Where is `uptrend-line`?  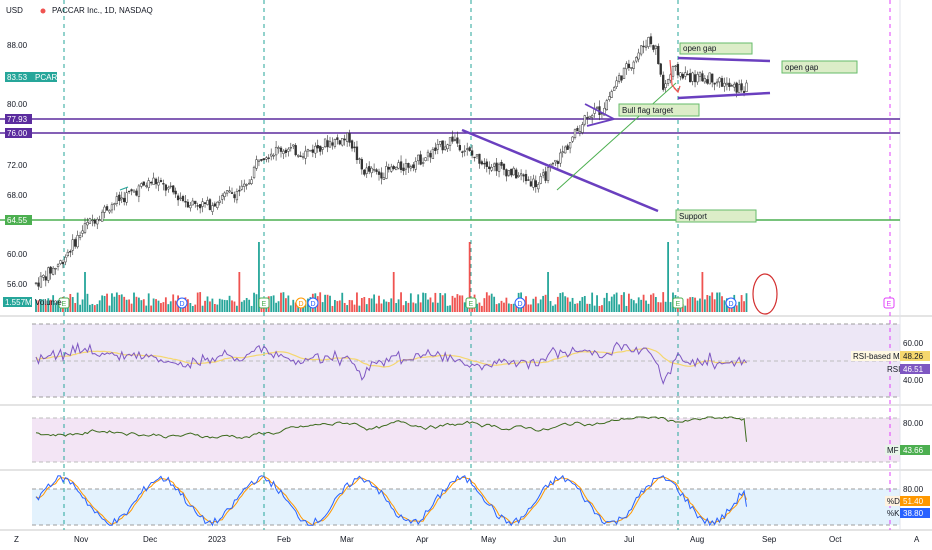
uptrend-line is located at coordinates (616, 136).